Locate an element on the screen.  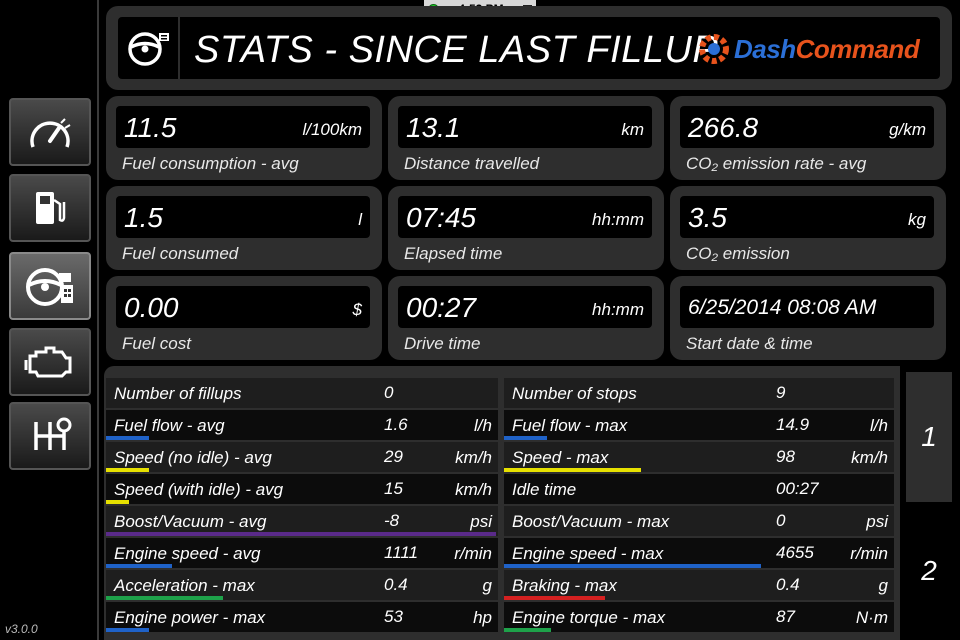
stat-value: 6/25/2014 08:08 AM is located at coordinates (782, 307).